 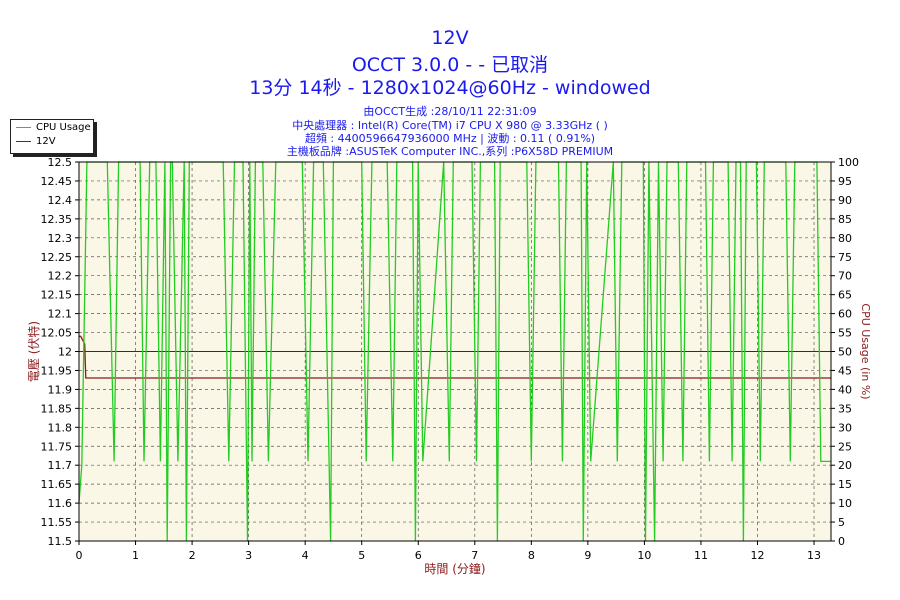 I want to click on y-tick-label-left: 12.25, so click(x=57, y=257).